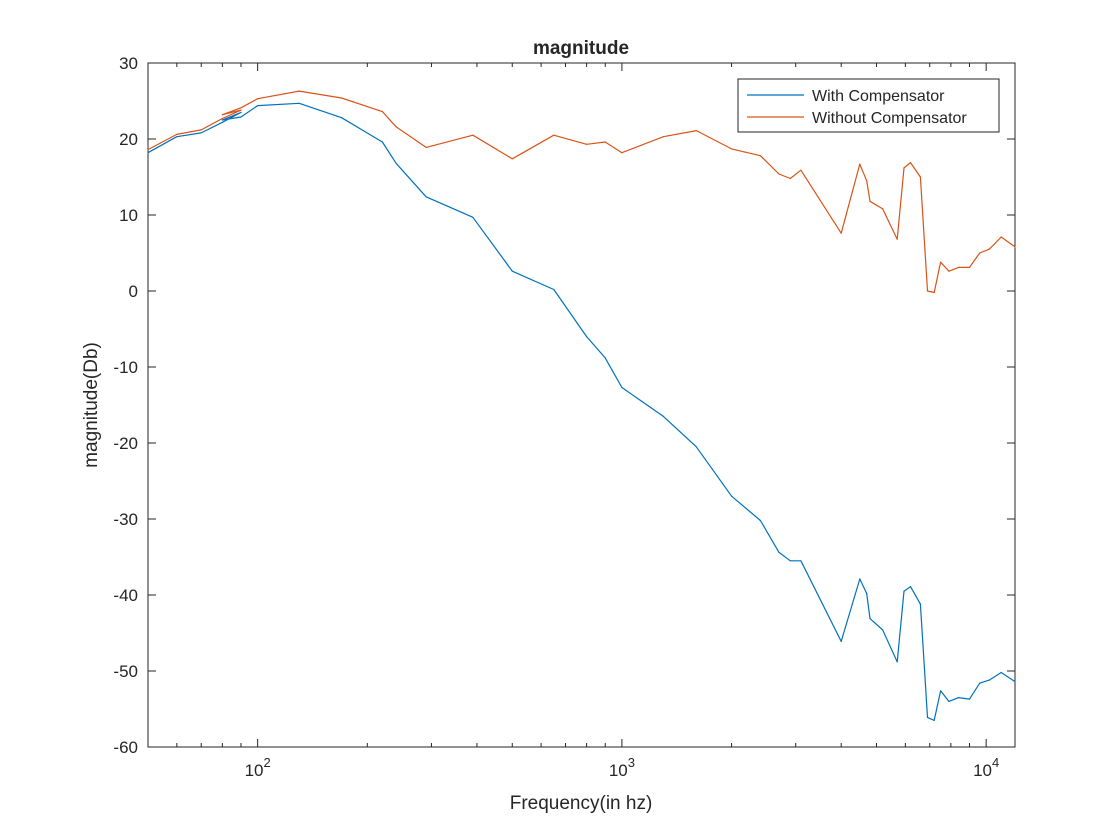 This screenshot has height=840, width=1120. What do you see at coordinates (581, 803) in the screenshot?
I see `x-axis-label: Frequency(in hz)` at bounding box center [581, 803].